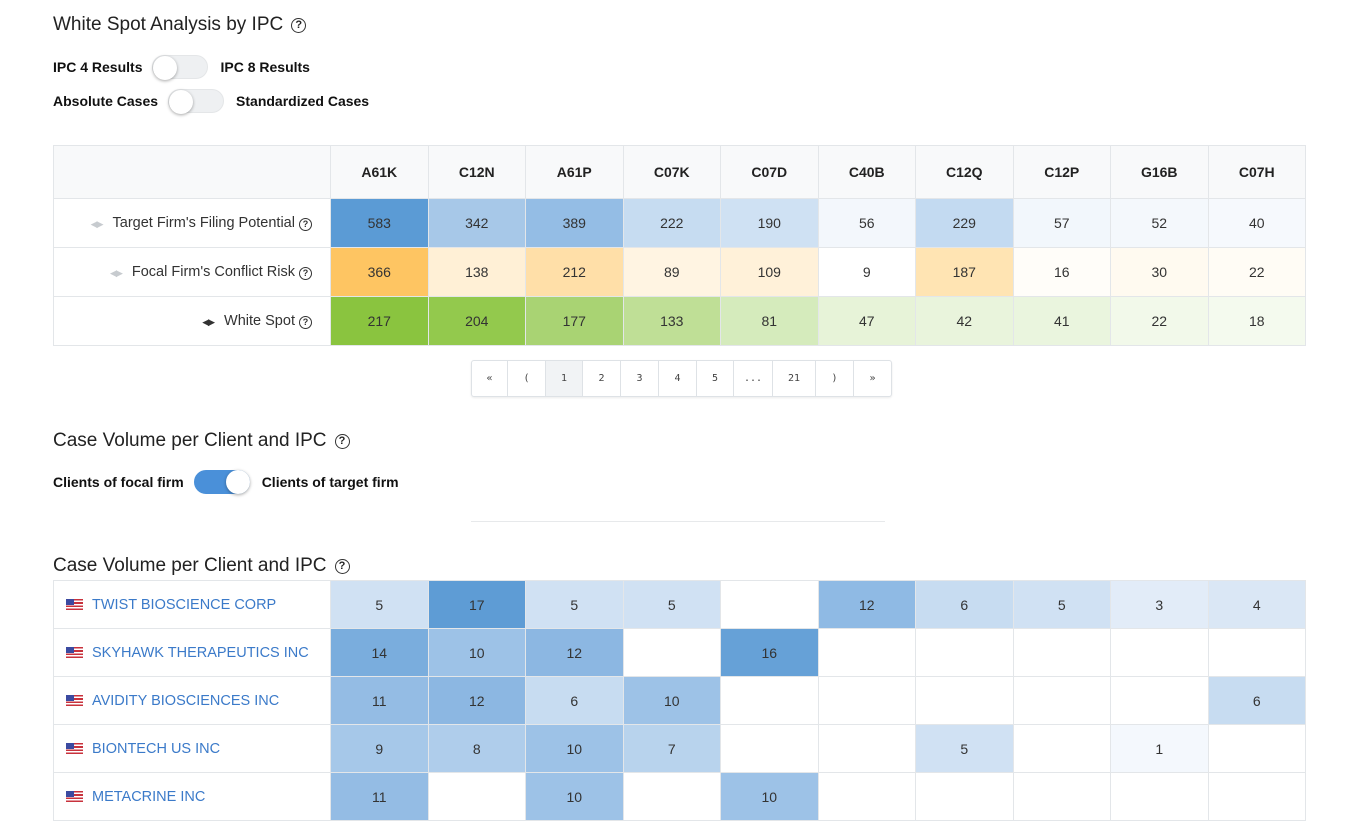 This screenshot has width=1356, height=821. I want to click on page-item: », so click(872, 378).